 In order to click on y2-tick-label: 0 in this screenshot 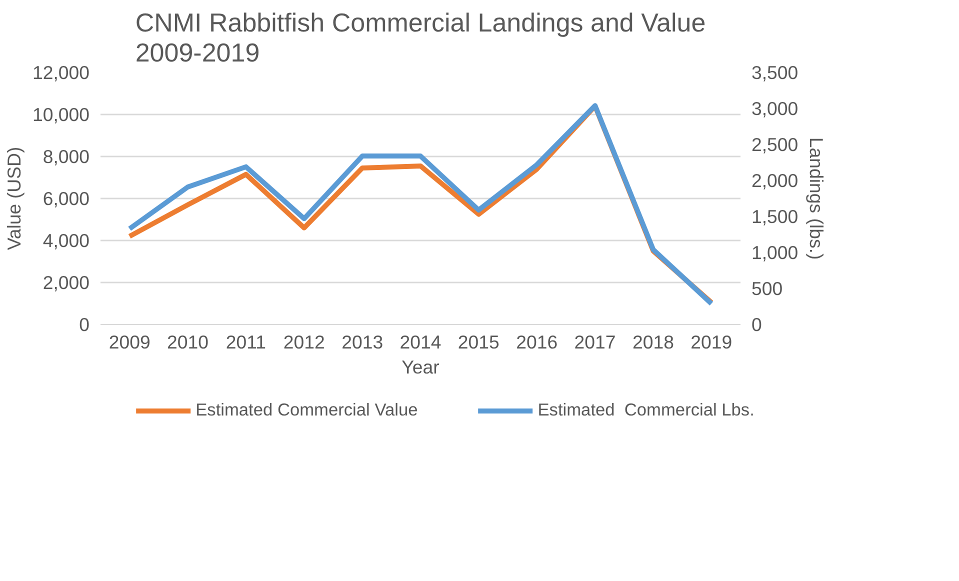, I will do `click(757, 324)`.